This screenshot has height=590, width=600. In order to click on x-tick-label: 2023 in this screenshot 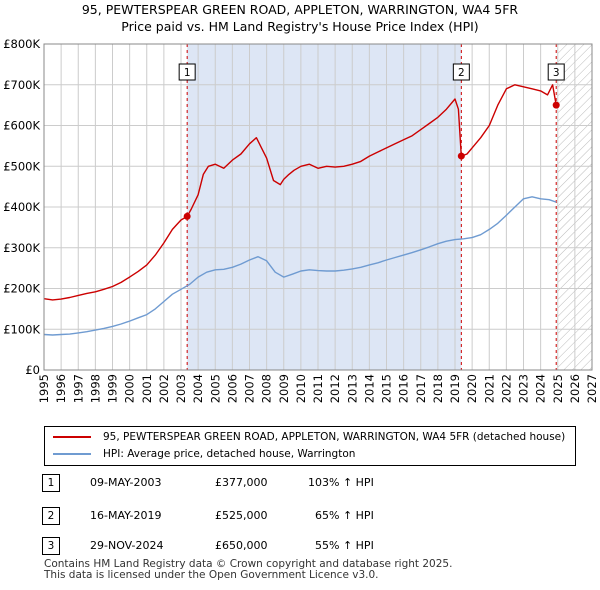, I will do `click(524, 388)`.